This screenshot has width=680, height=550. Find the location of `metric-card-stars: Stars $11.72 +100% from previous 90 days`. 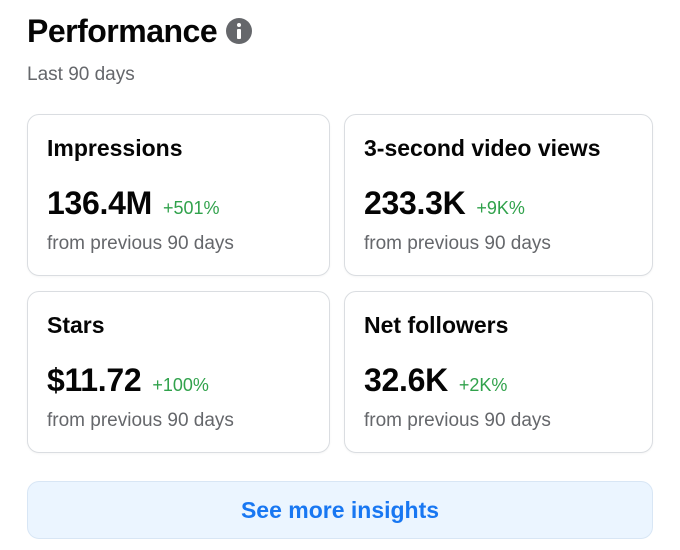

metric-card-stars: Stars $11.72 +100% from previous 90 days is located at coordinates (178, 372).